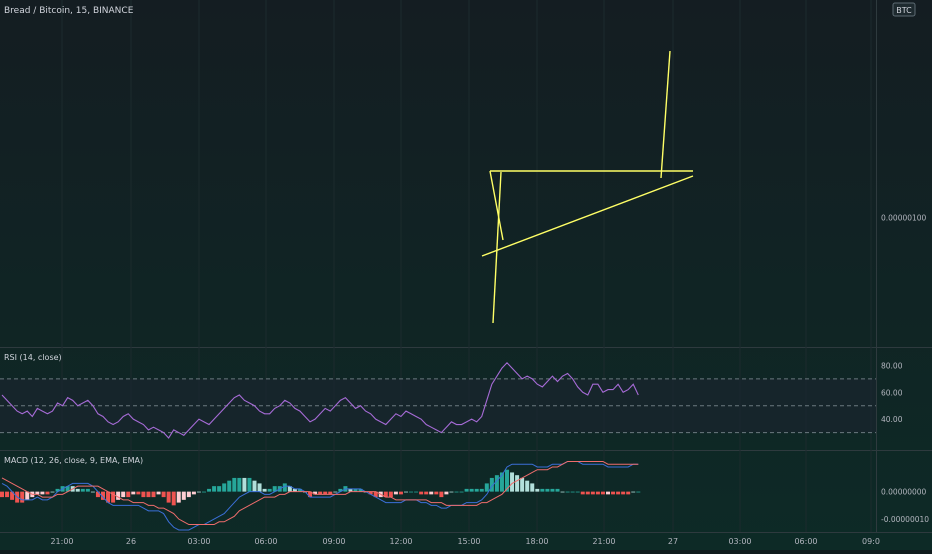 This screenshot has width=932, height=554. What do you see at coordinates (131, 541) in the screenshot?
I see `time-tick-label: 26` at bounding box center [131, 541].